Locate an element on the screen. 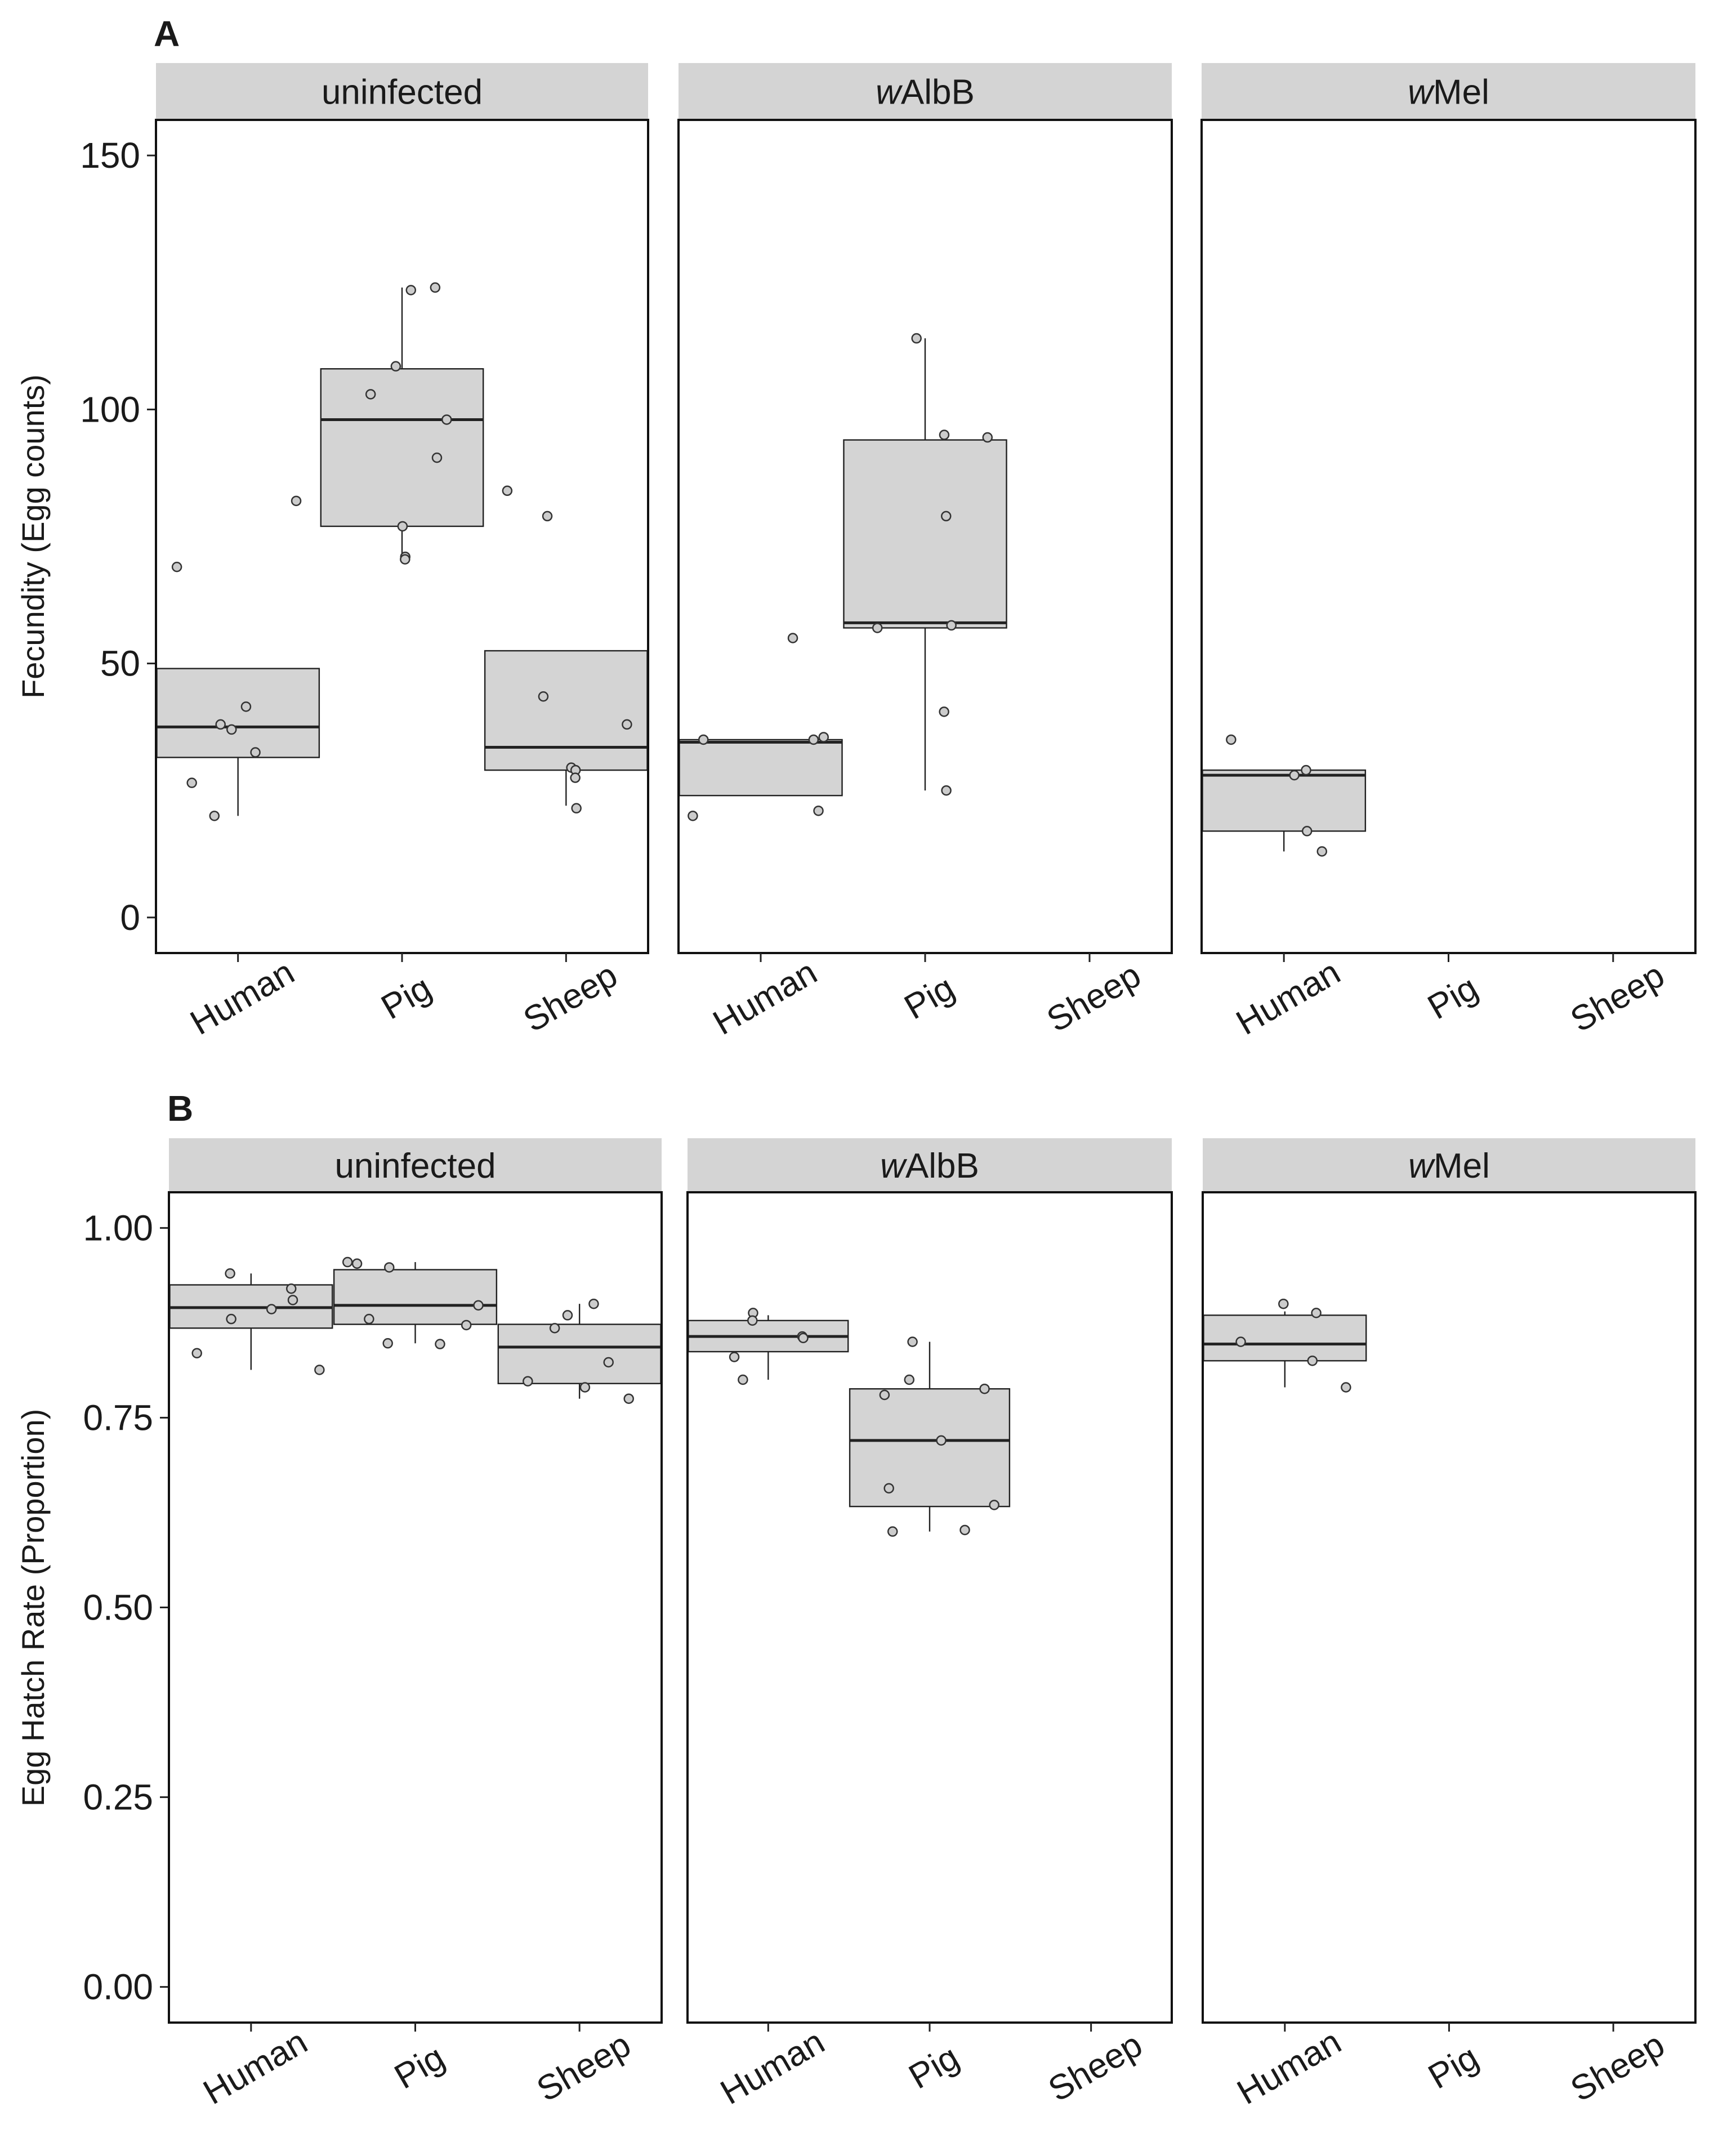 The width and height of the screenshot is (1714, 2156). y-axis-title: Egg Hatch Rate (Proportion) is located at coordinates (33, 1608).